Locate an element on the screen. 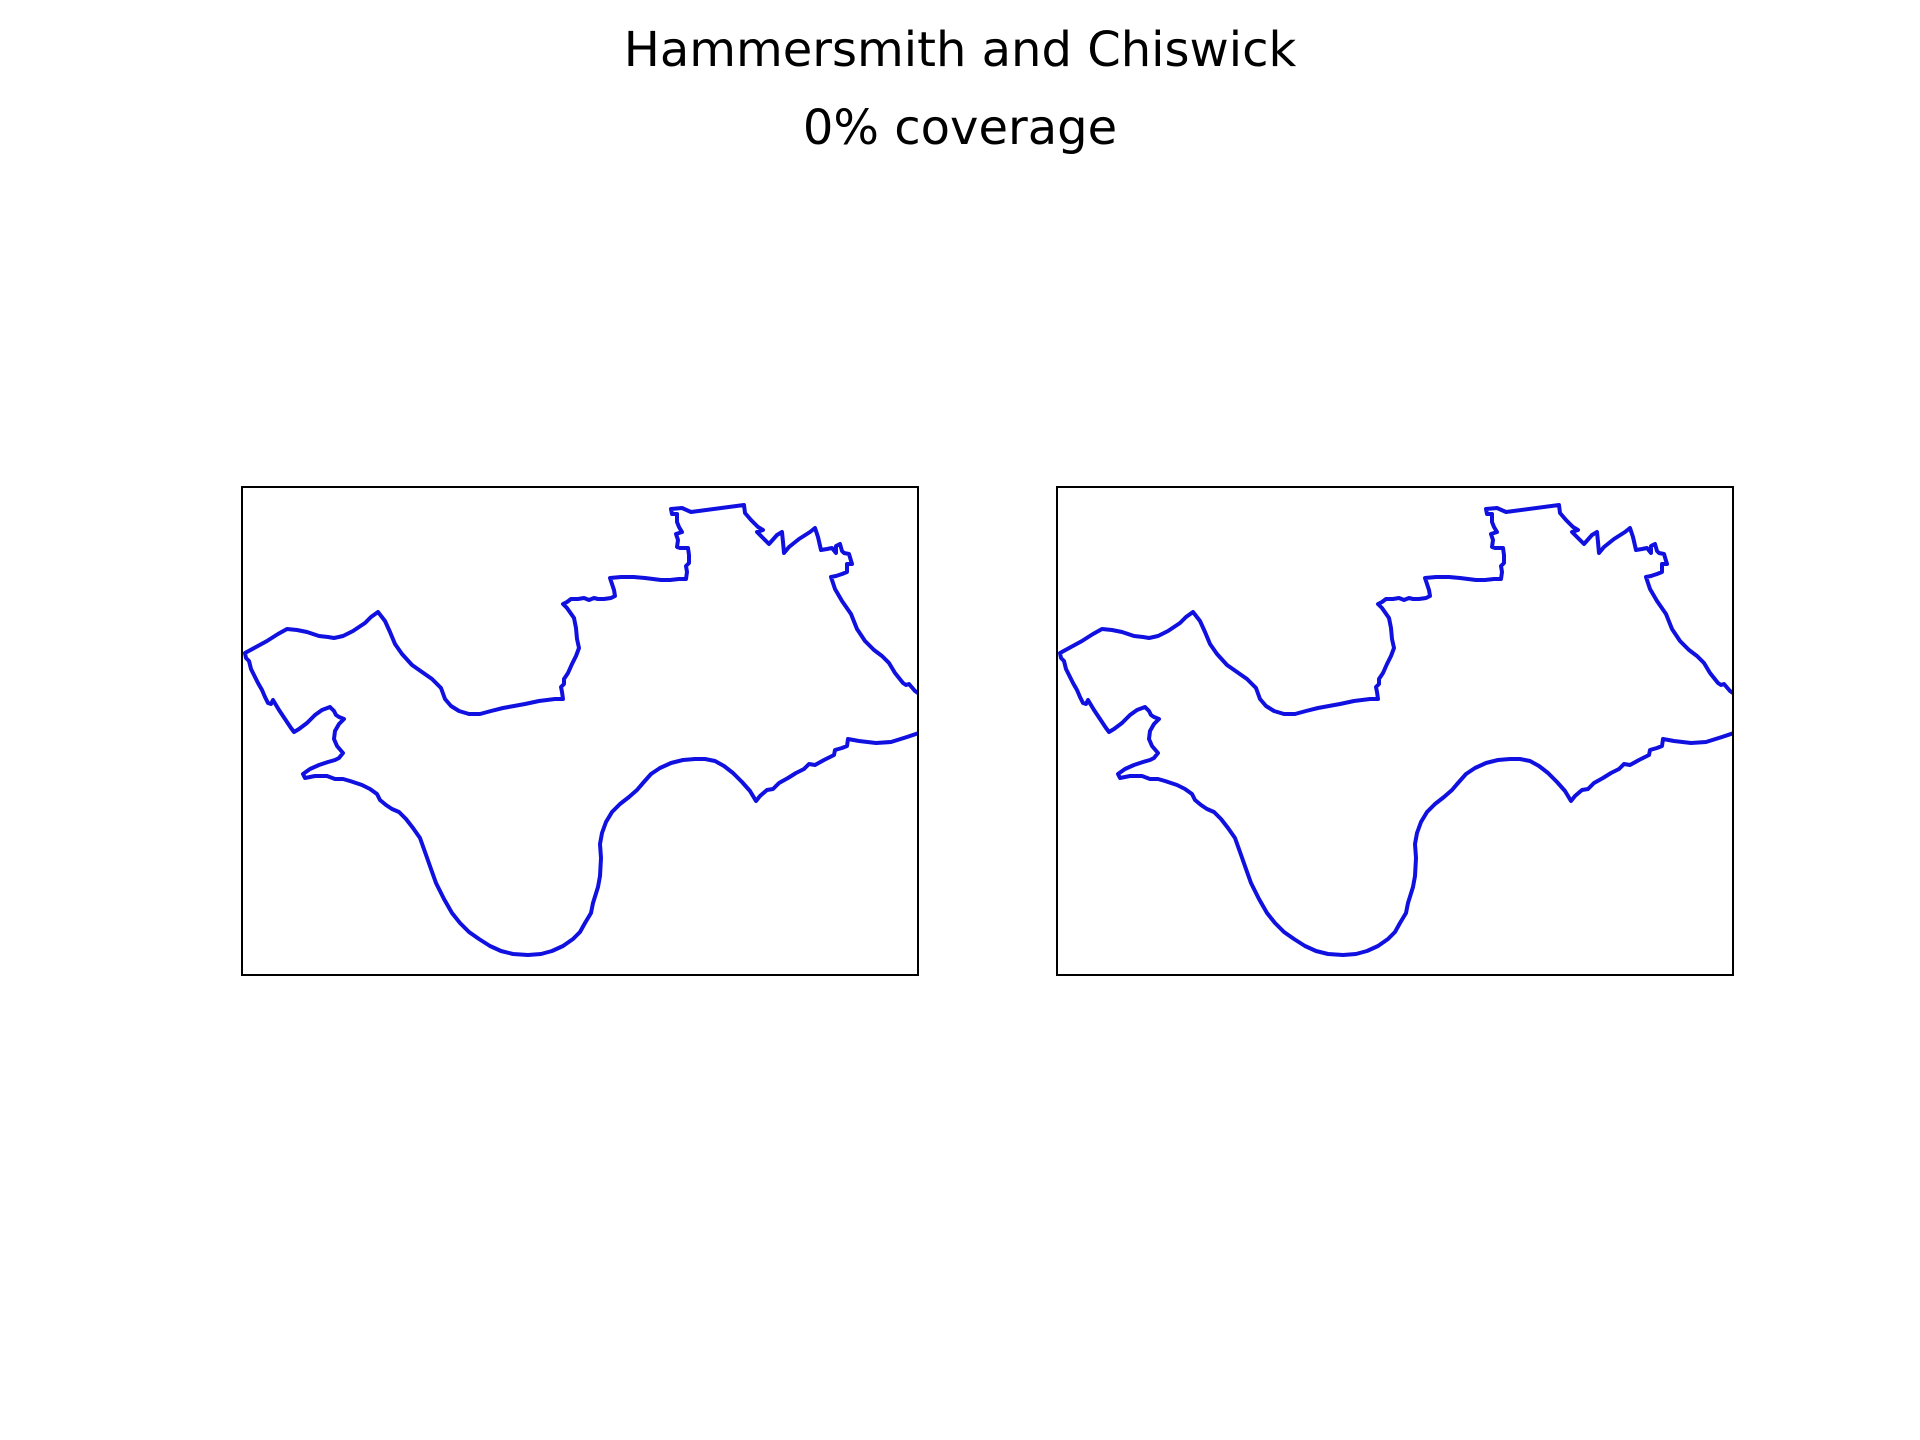  map-canvas-right is located at coordinates (1395, 730).